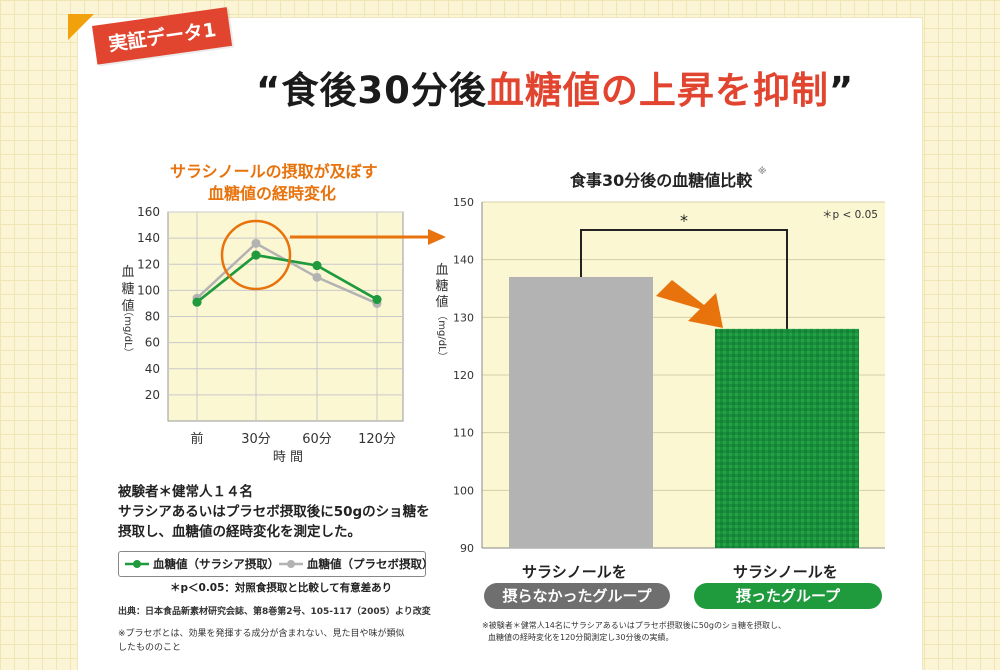 The height and width of the screenshot is (670, 1000). I want to click on headline-red: 血糖値の上昇を抑制, so click(657, 90).